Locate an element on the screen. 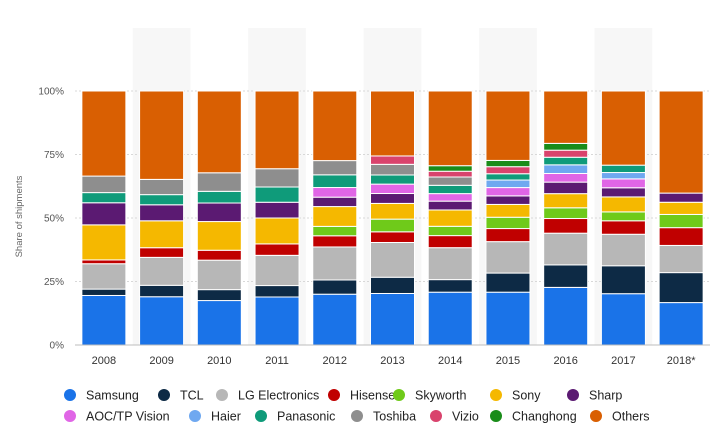 Image resolution: width=718 pixels, height=441 pixels. bar-segment-panasonic-2010 is located at coordinates (219, 197).